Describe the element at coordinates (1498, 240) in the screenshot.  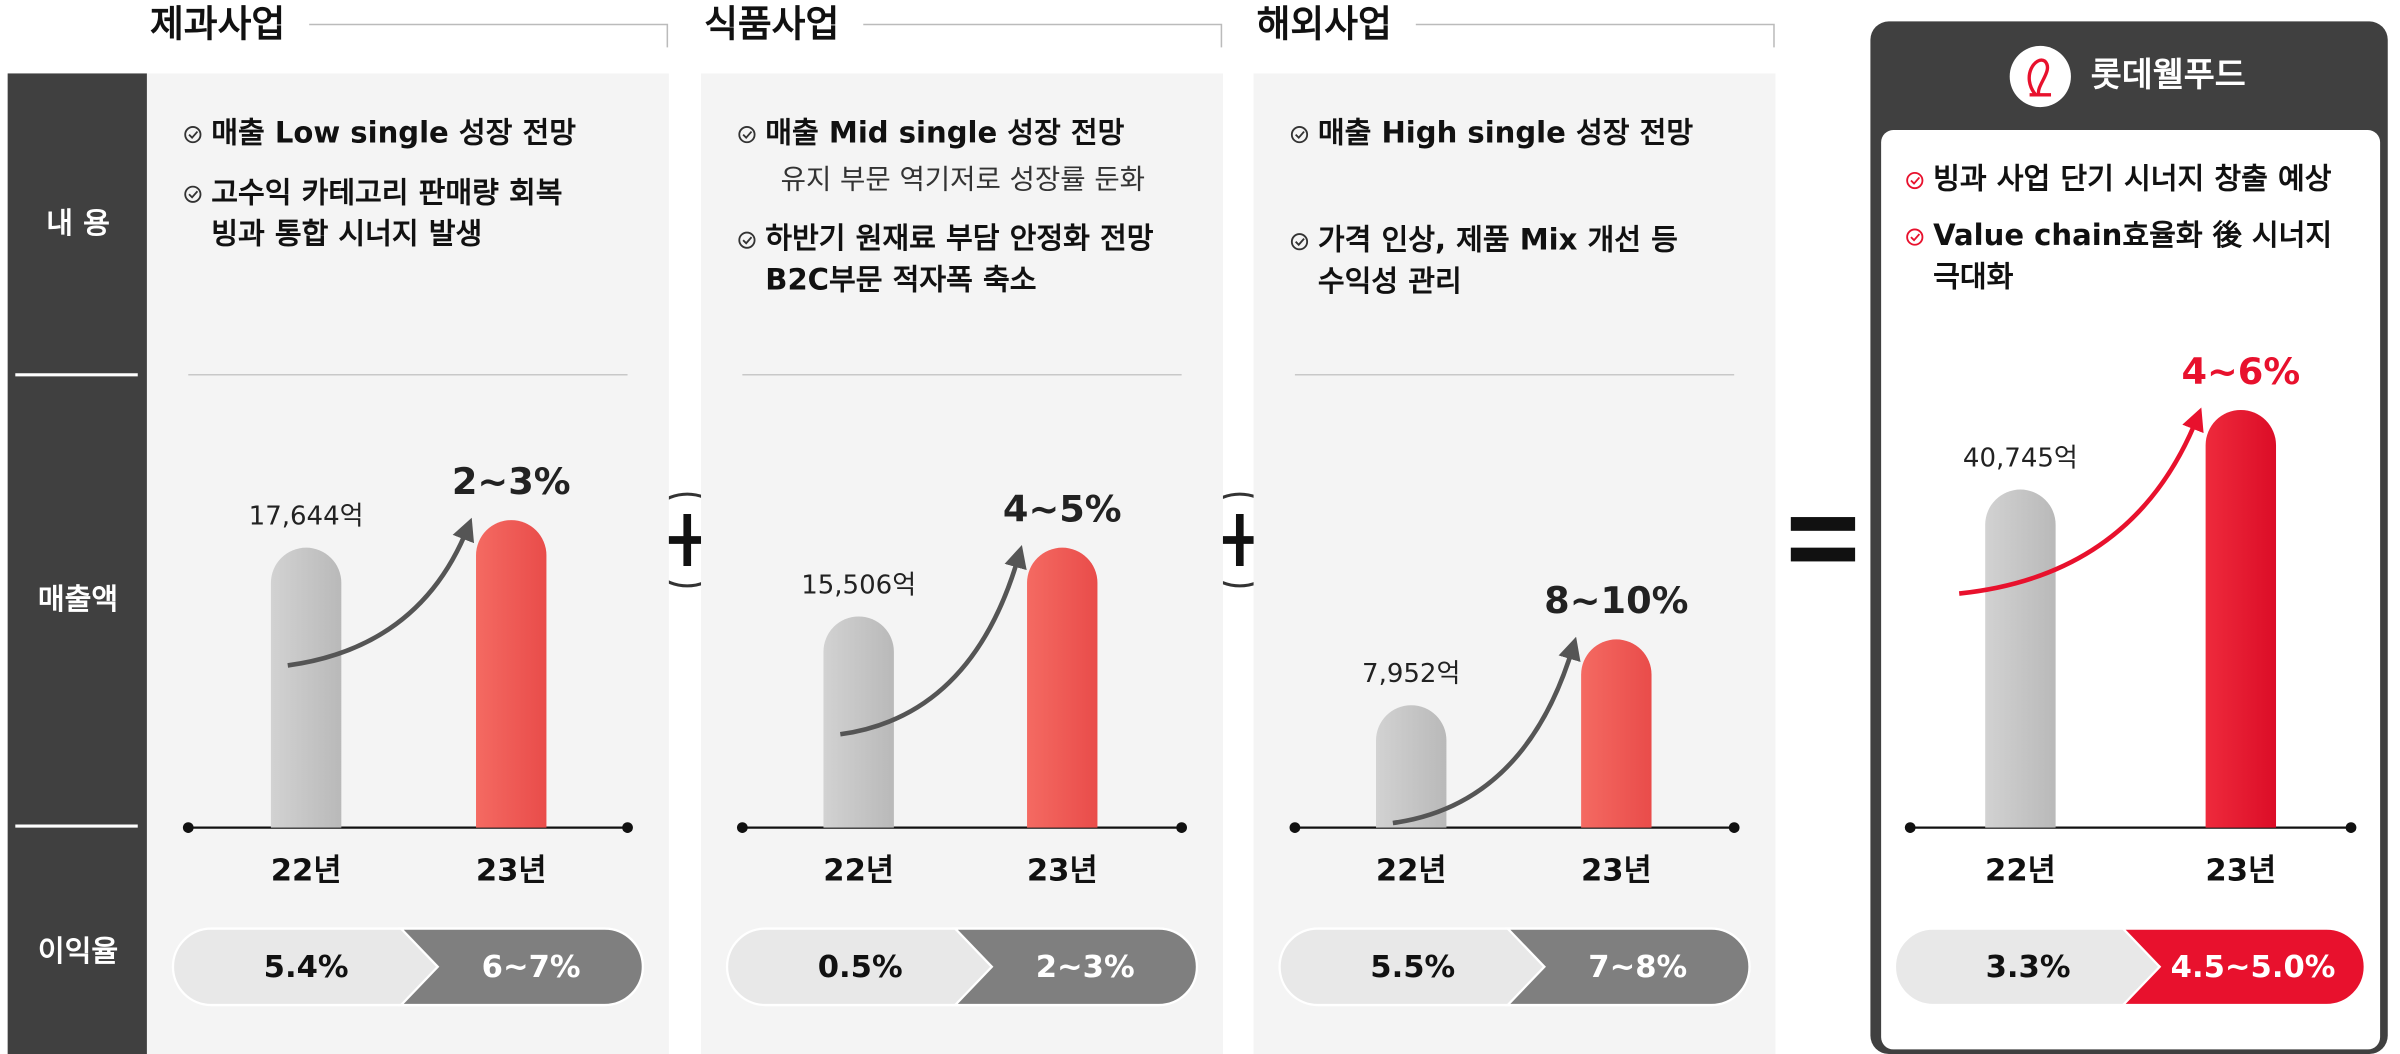
I see `bullet-text: 가격 인상, 제품 Mix 개선 등` at that location.